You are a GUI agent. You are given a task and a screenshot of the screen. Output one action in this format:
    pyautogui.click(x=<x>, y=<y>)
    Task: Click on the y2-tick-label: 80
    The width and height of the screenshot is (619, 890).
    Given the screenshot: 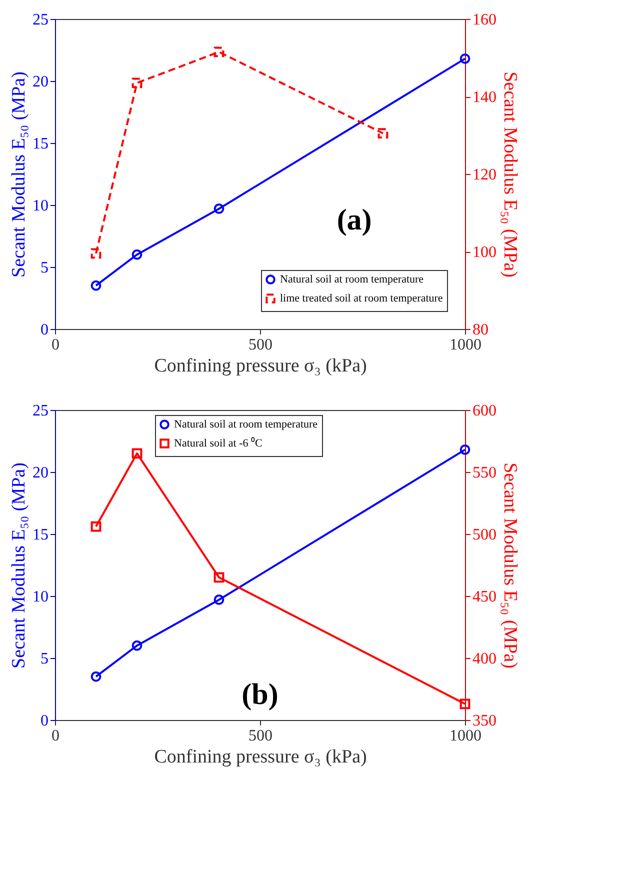 What is the action you would take?
    pyautogui.click(x=480, y=330)
    